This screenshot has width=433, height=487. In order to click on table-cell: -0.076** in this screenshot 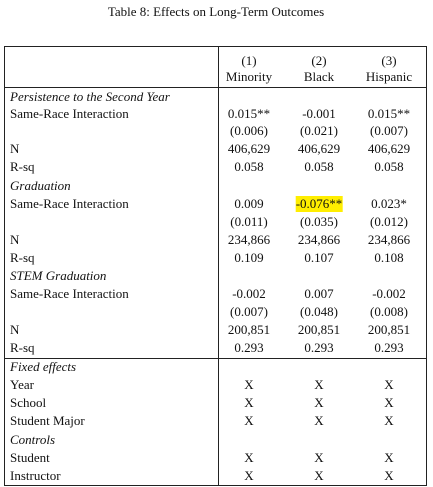, I will do `click(319, 204)`.